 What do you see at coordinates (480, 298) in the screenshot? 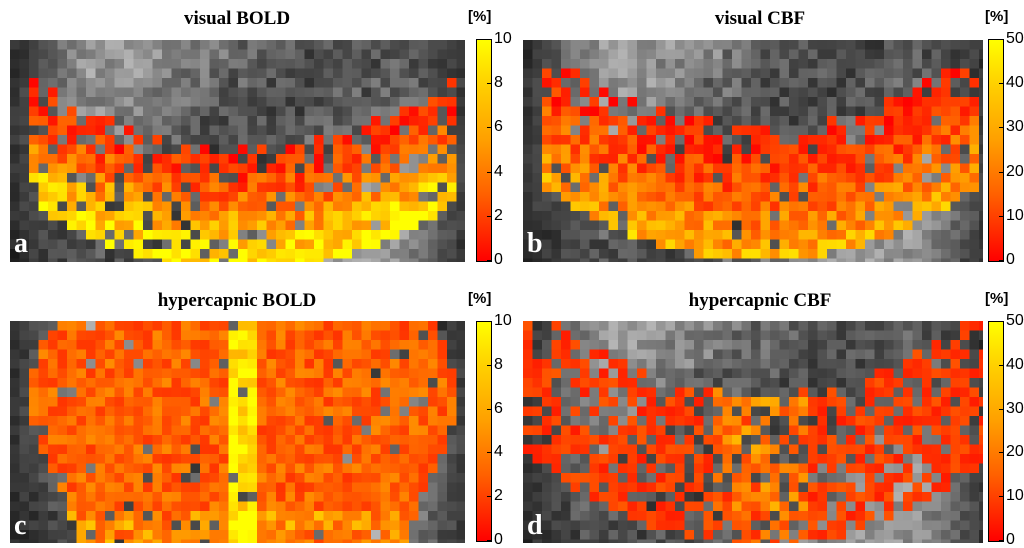
I see `panel-c-unit: [%]` at bounding box center [480, 298].